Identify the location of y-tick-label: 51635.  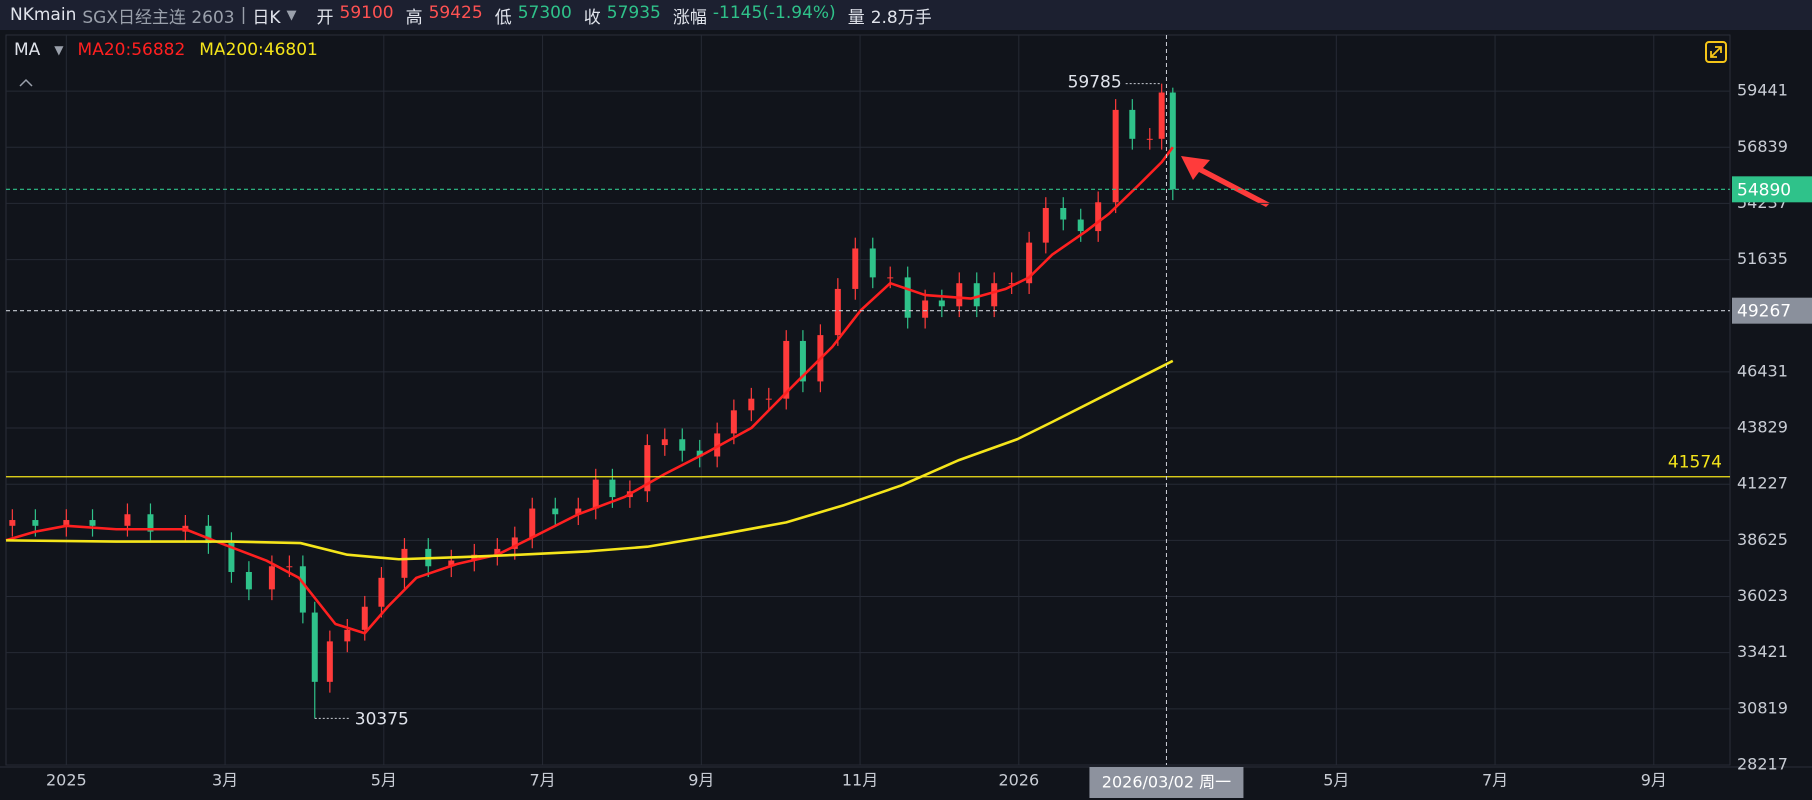
(1762, 258).